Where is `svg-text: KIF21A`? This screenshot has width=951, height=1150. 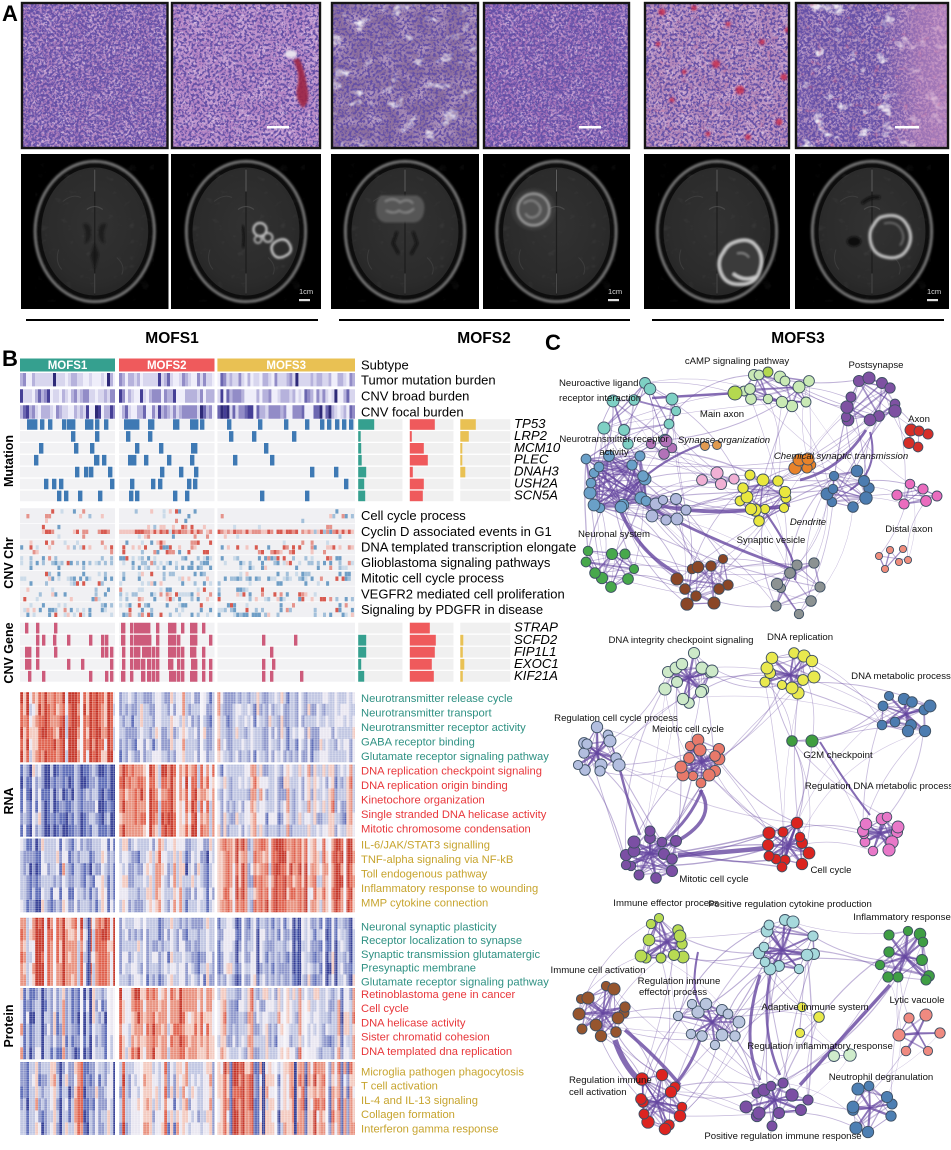
svg-text: KIF21A is located at coordinates (536, 675).